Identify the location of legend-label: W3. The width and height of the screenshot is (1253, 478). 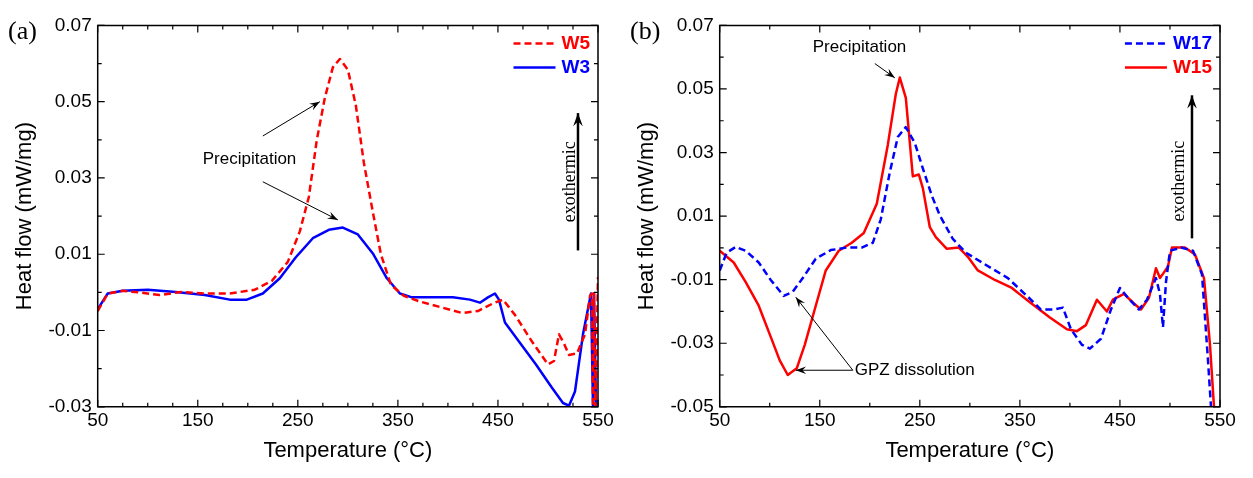
(575, 66).